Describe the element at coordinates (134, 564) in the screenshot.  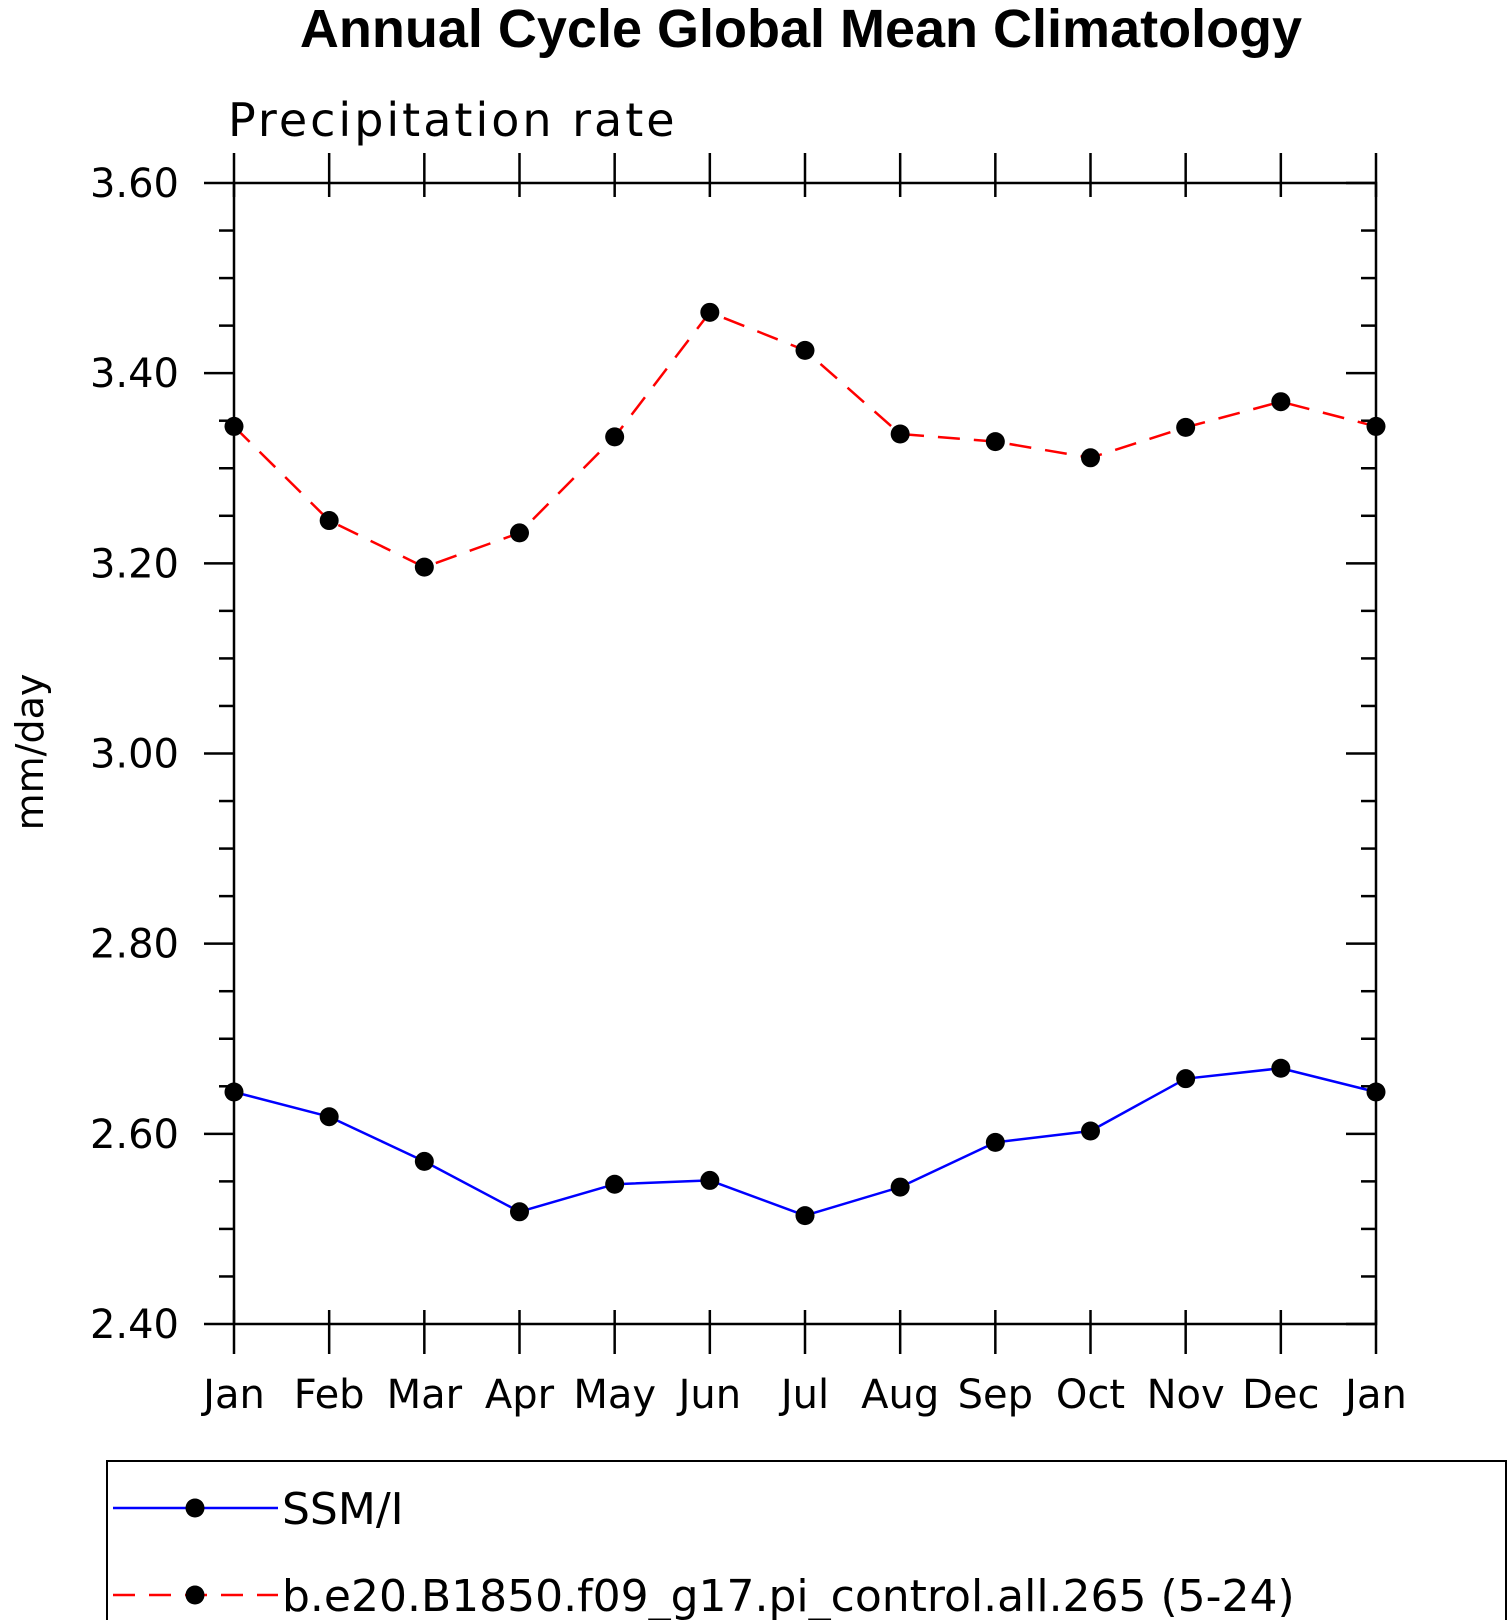
I see `y-tick-label: 3.20` at that location.